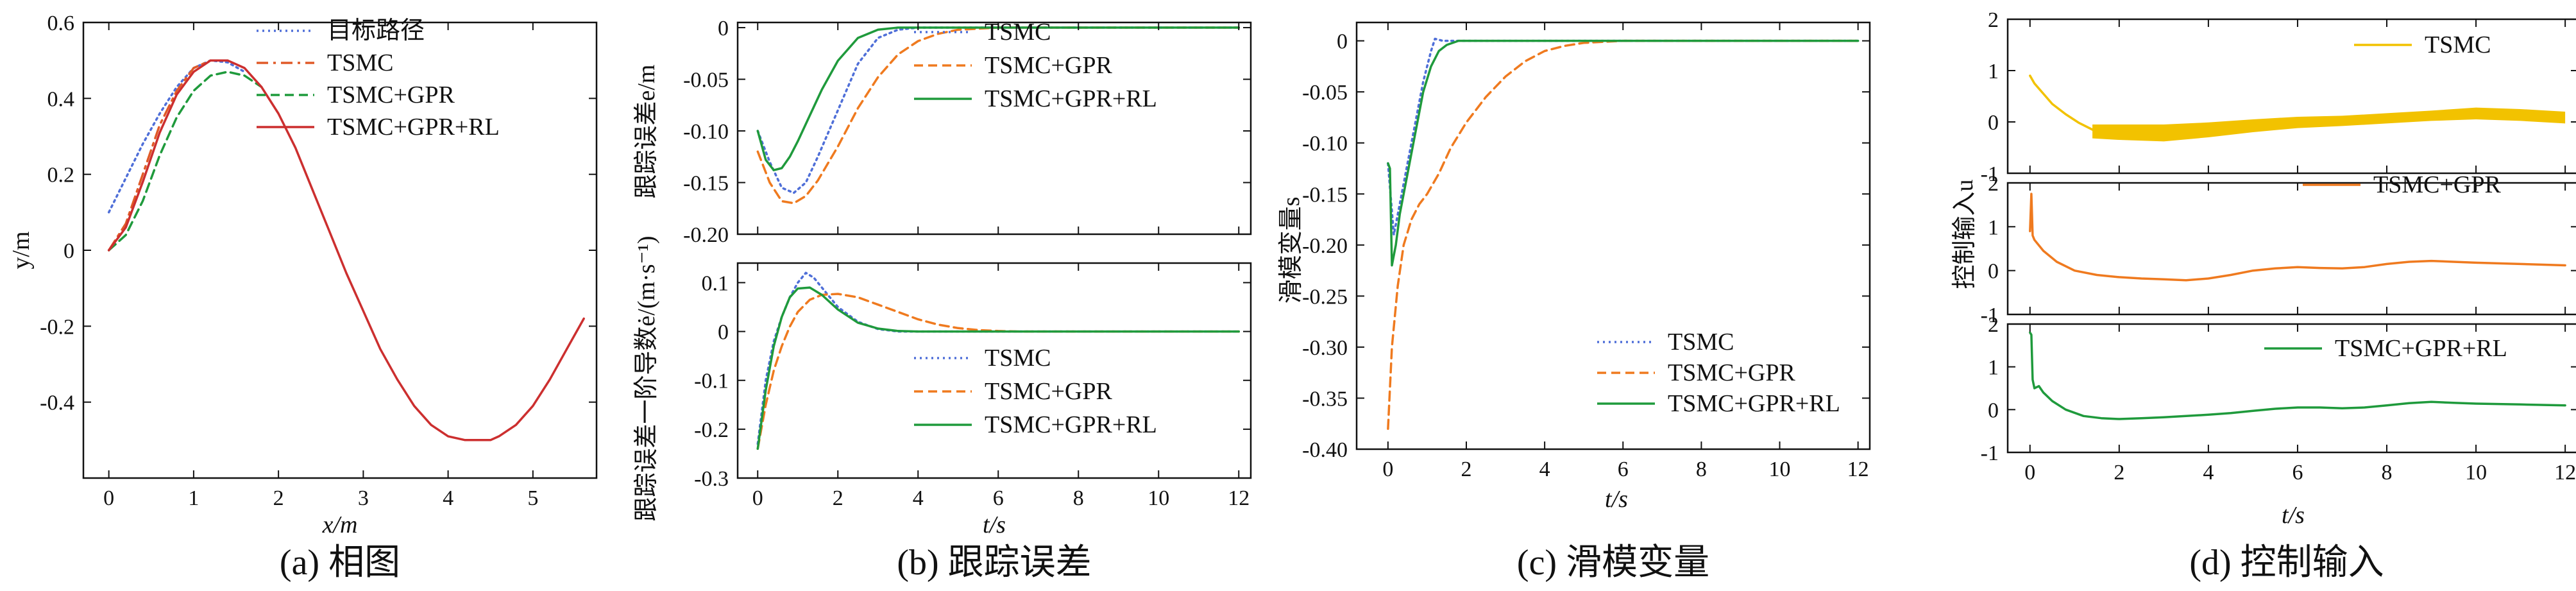  What do you see at coordinates (2329, 124) in the screenshot?
I see `series-band-d1` at bounding box center [2329, 124].